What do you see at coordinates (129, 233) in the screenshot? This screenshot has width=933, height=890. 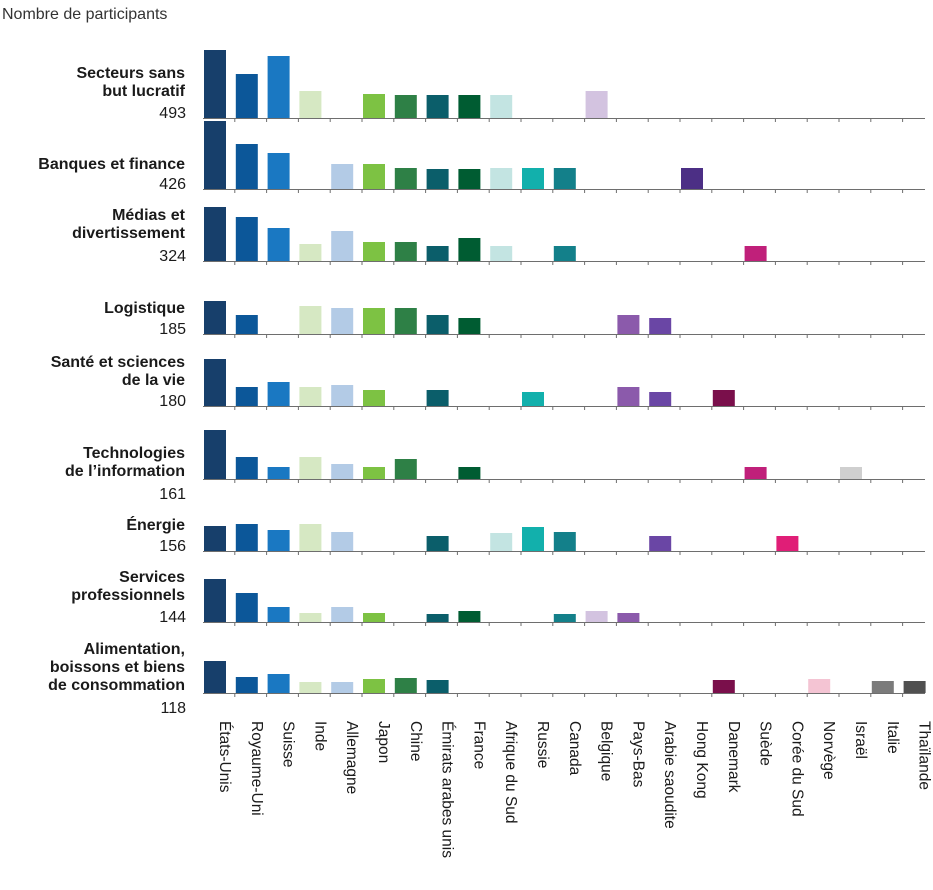 I see `sector-label: divertissement` at bounding box center [129, 233].